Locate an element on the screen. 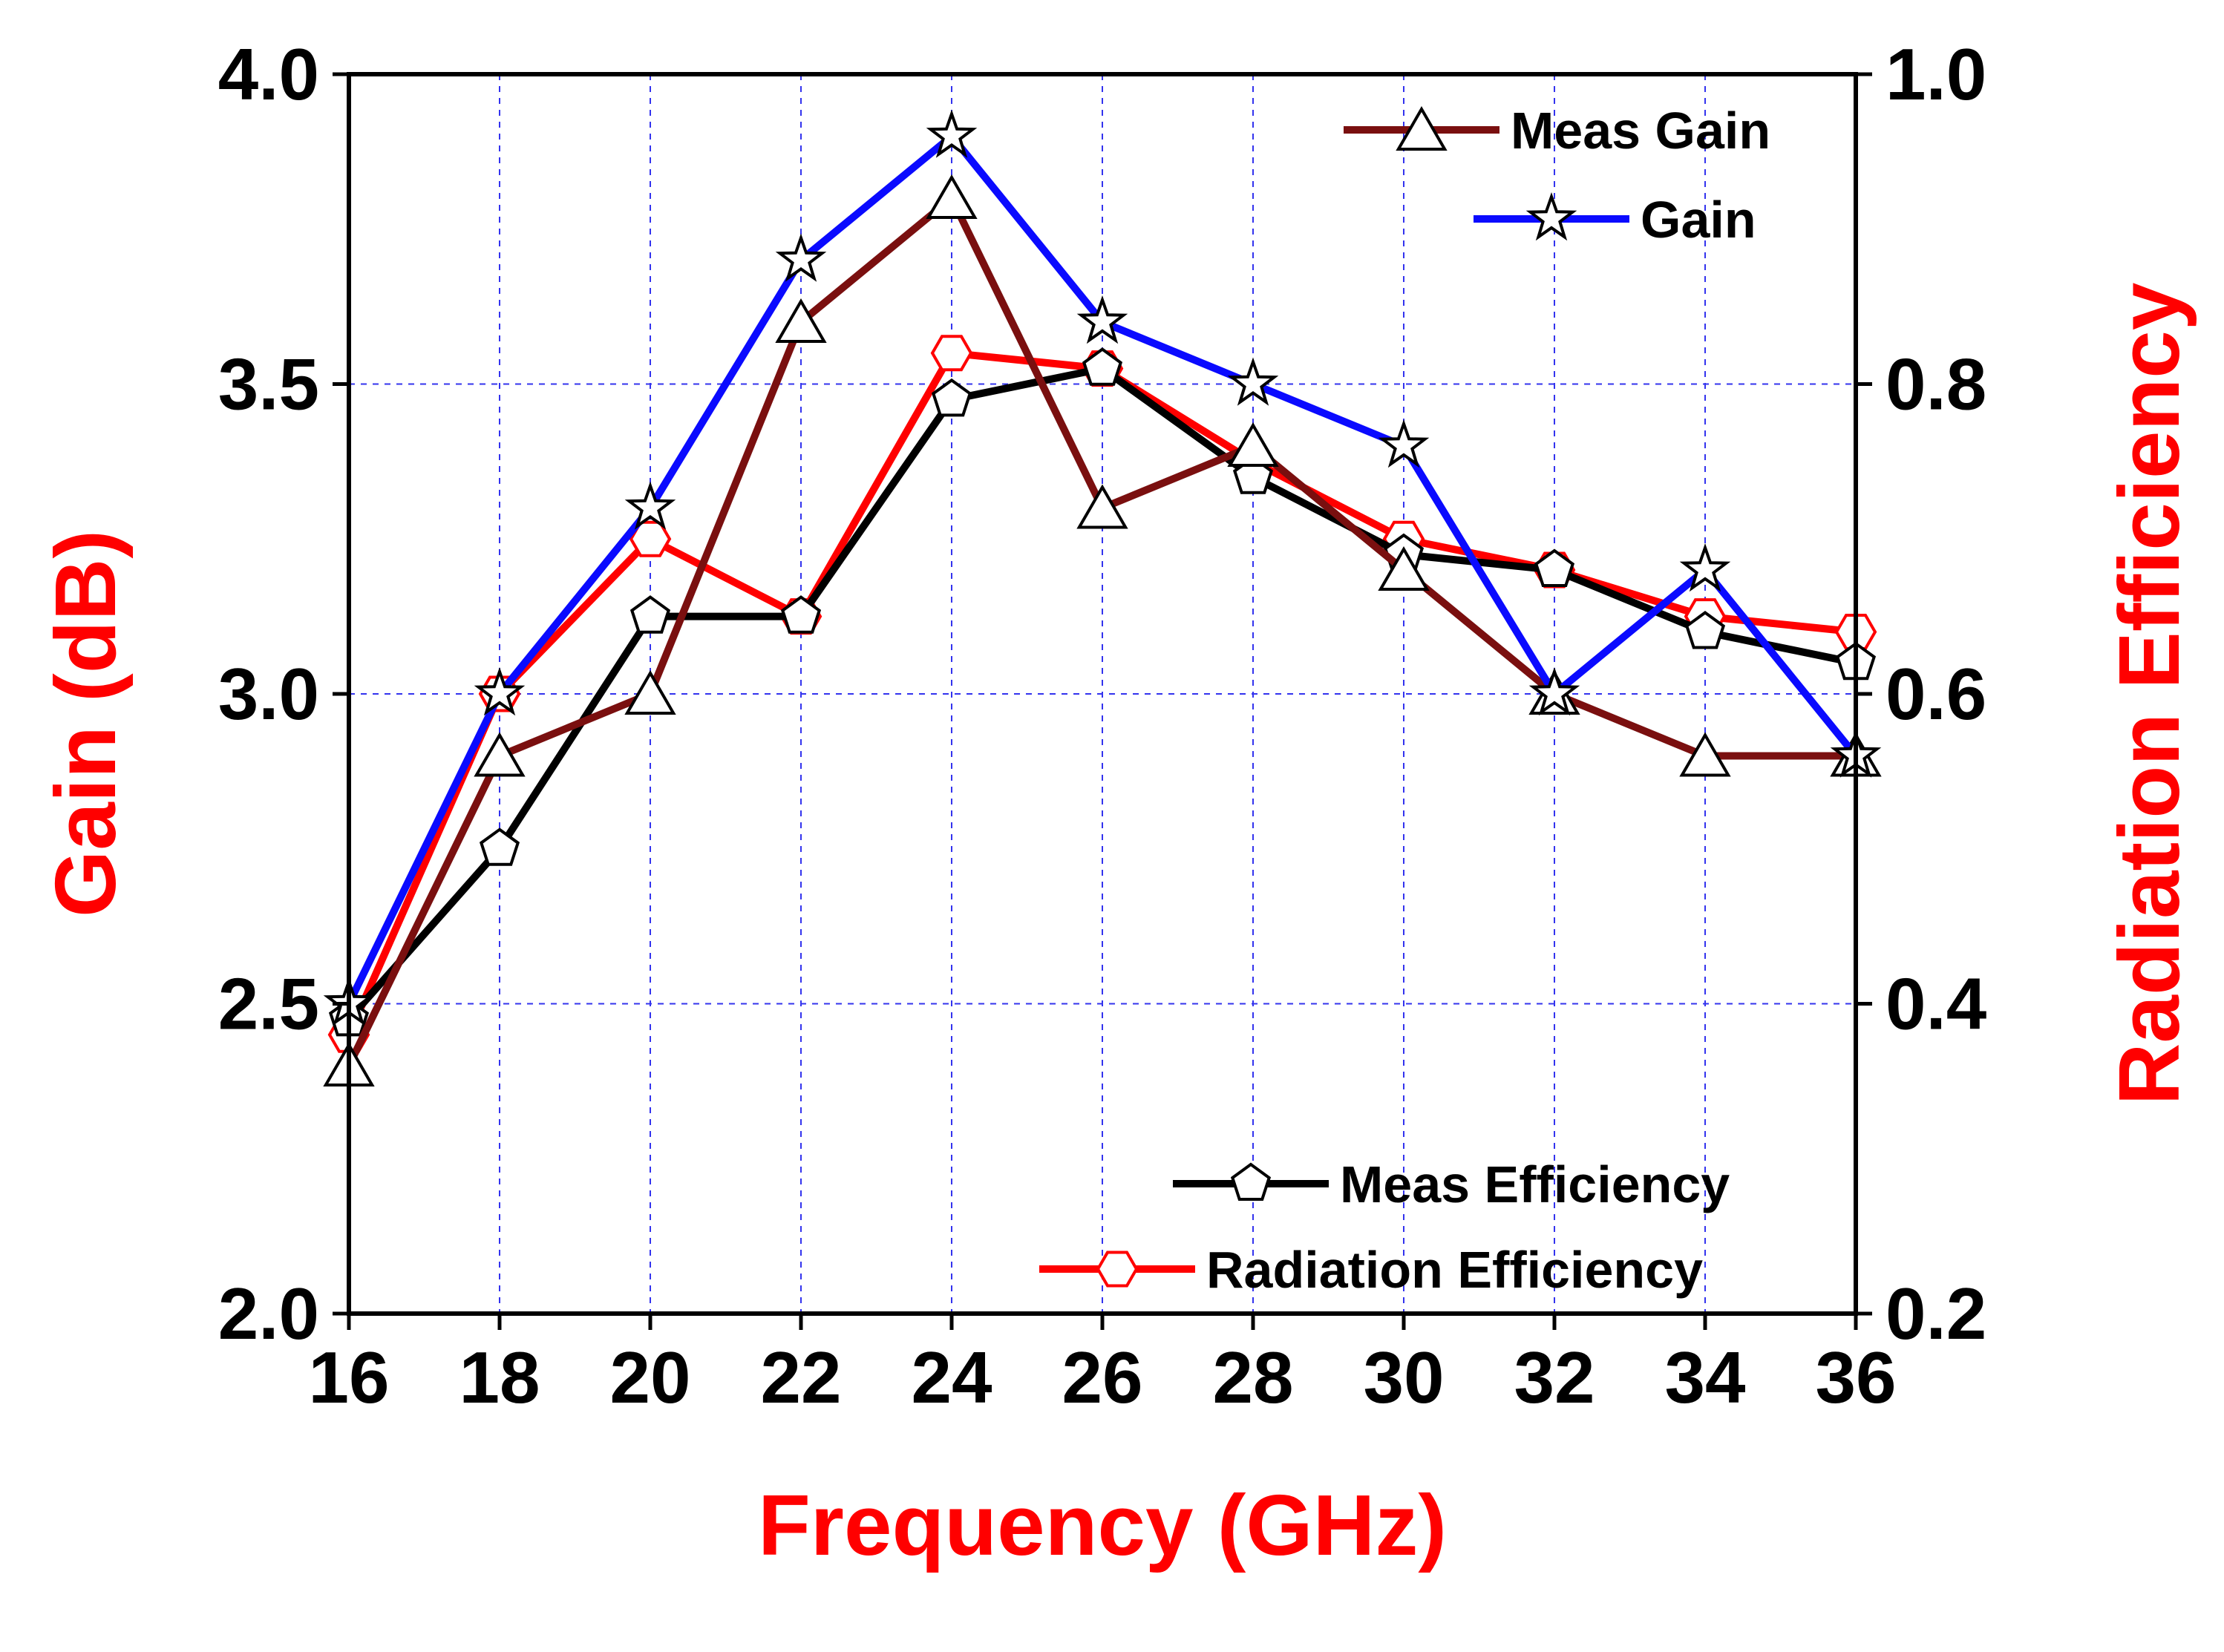 The image size is (2224, 1652). x-tick-label: 18 is located at coordinates (499, 1377).